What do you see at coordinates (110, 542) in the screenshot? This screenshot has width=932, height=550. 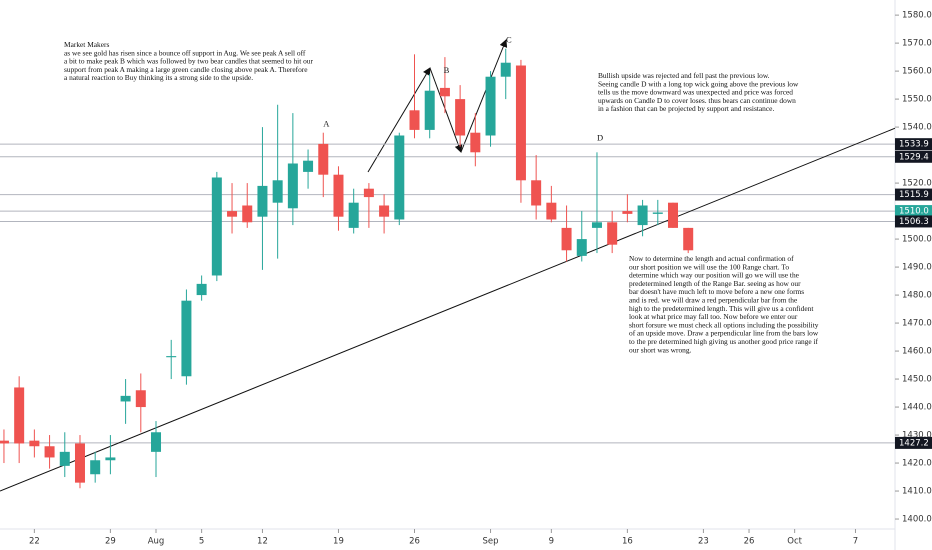 I see `x-tick-label: 29` at bounding box center [110, 542].